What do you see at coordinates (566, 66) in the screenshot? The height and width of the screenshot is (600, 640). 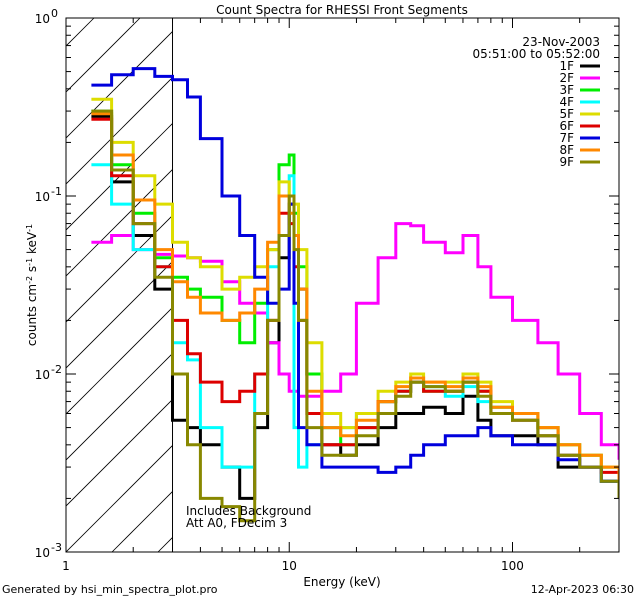 I see `legend-label-1F: 1F` at bounding box center [566, 66].